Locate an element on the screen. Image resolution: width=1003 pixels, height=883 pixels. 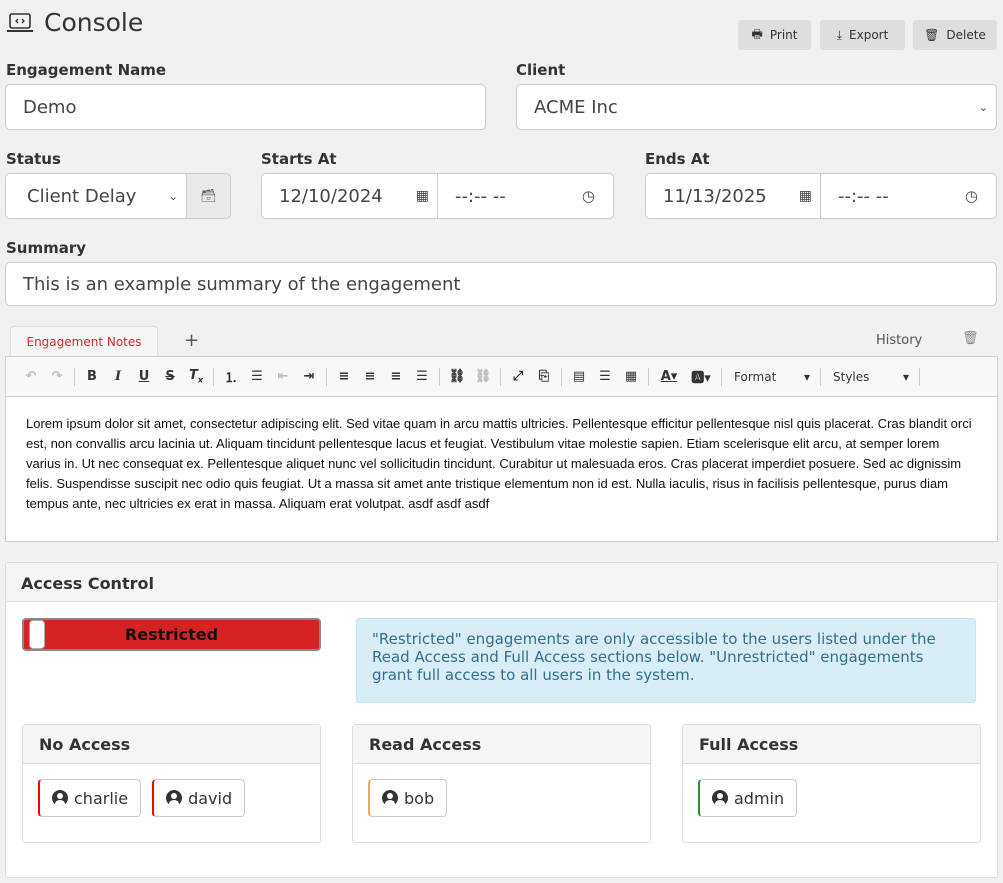
status-value: Client Delay is located at coordinates (82, 196).